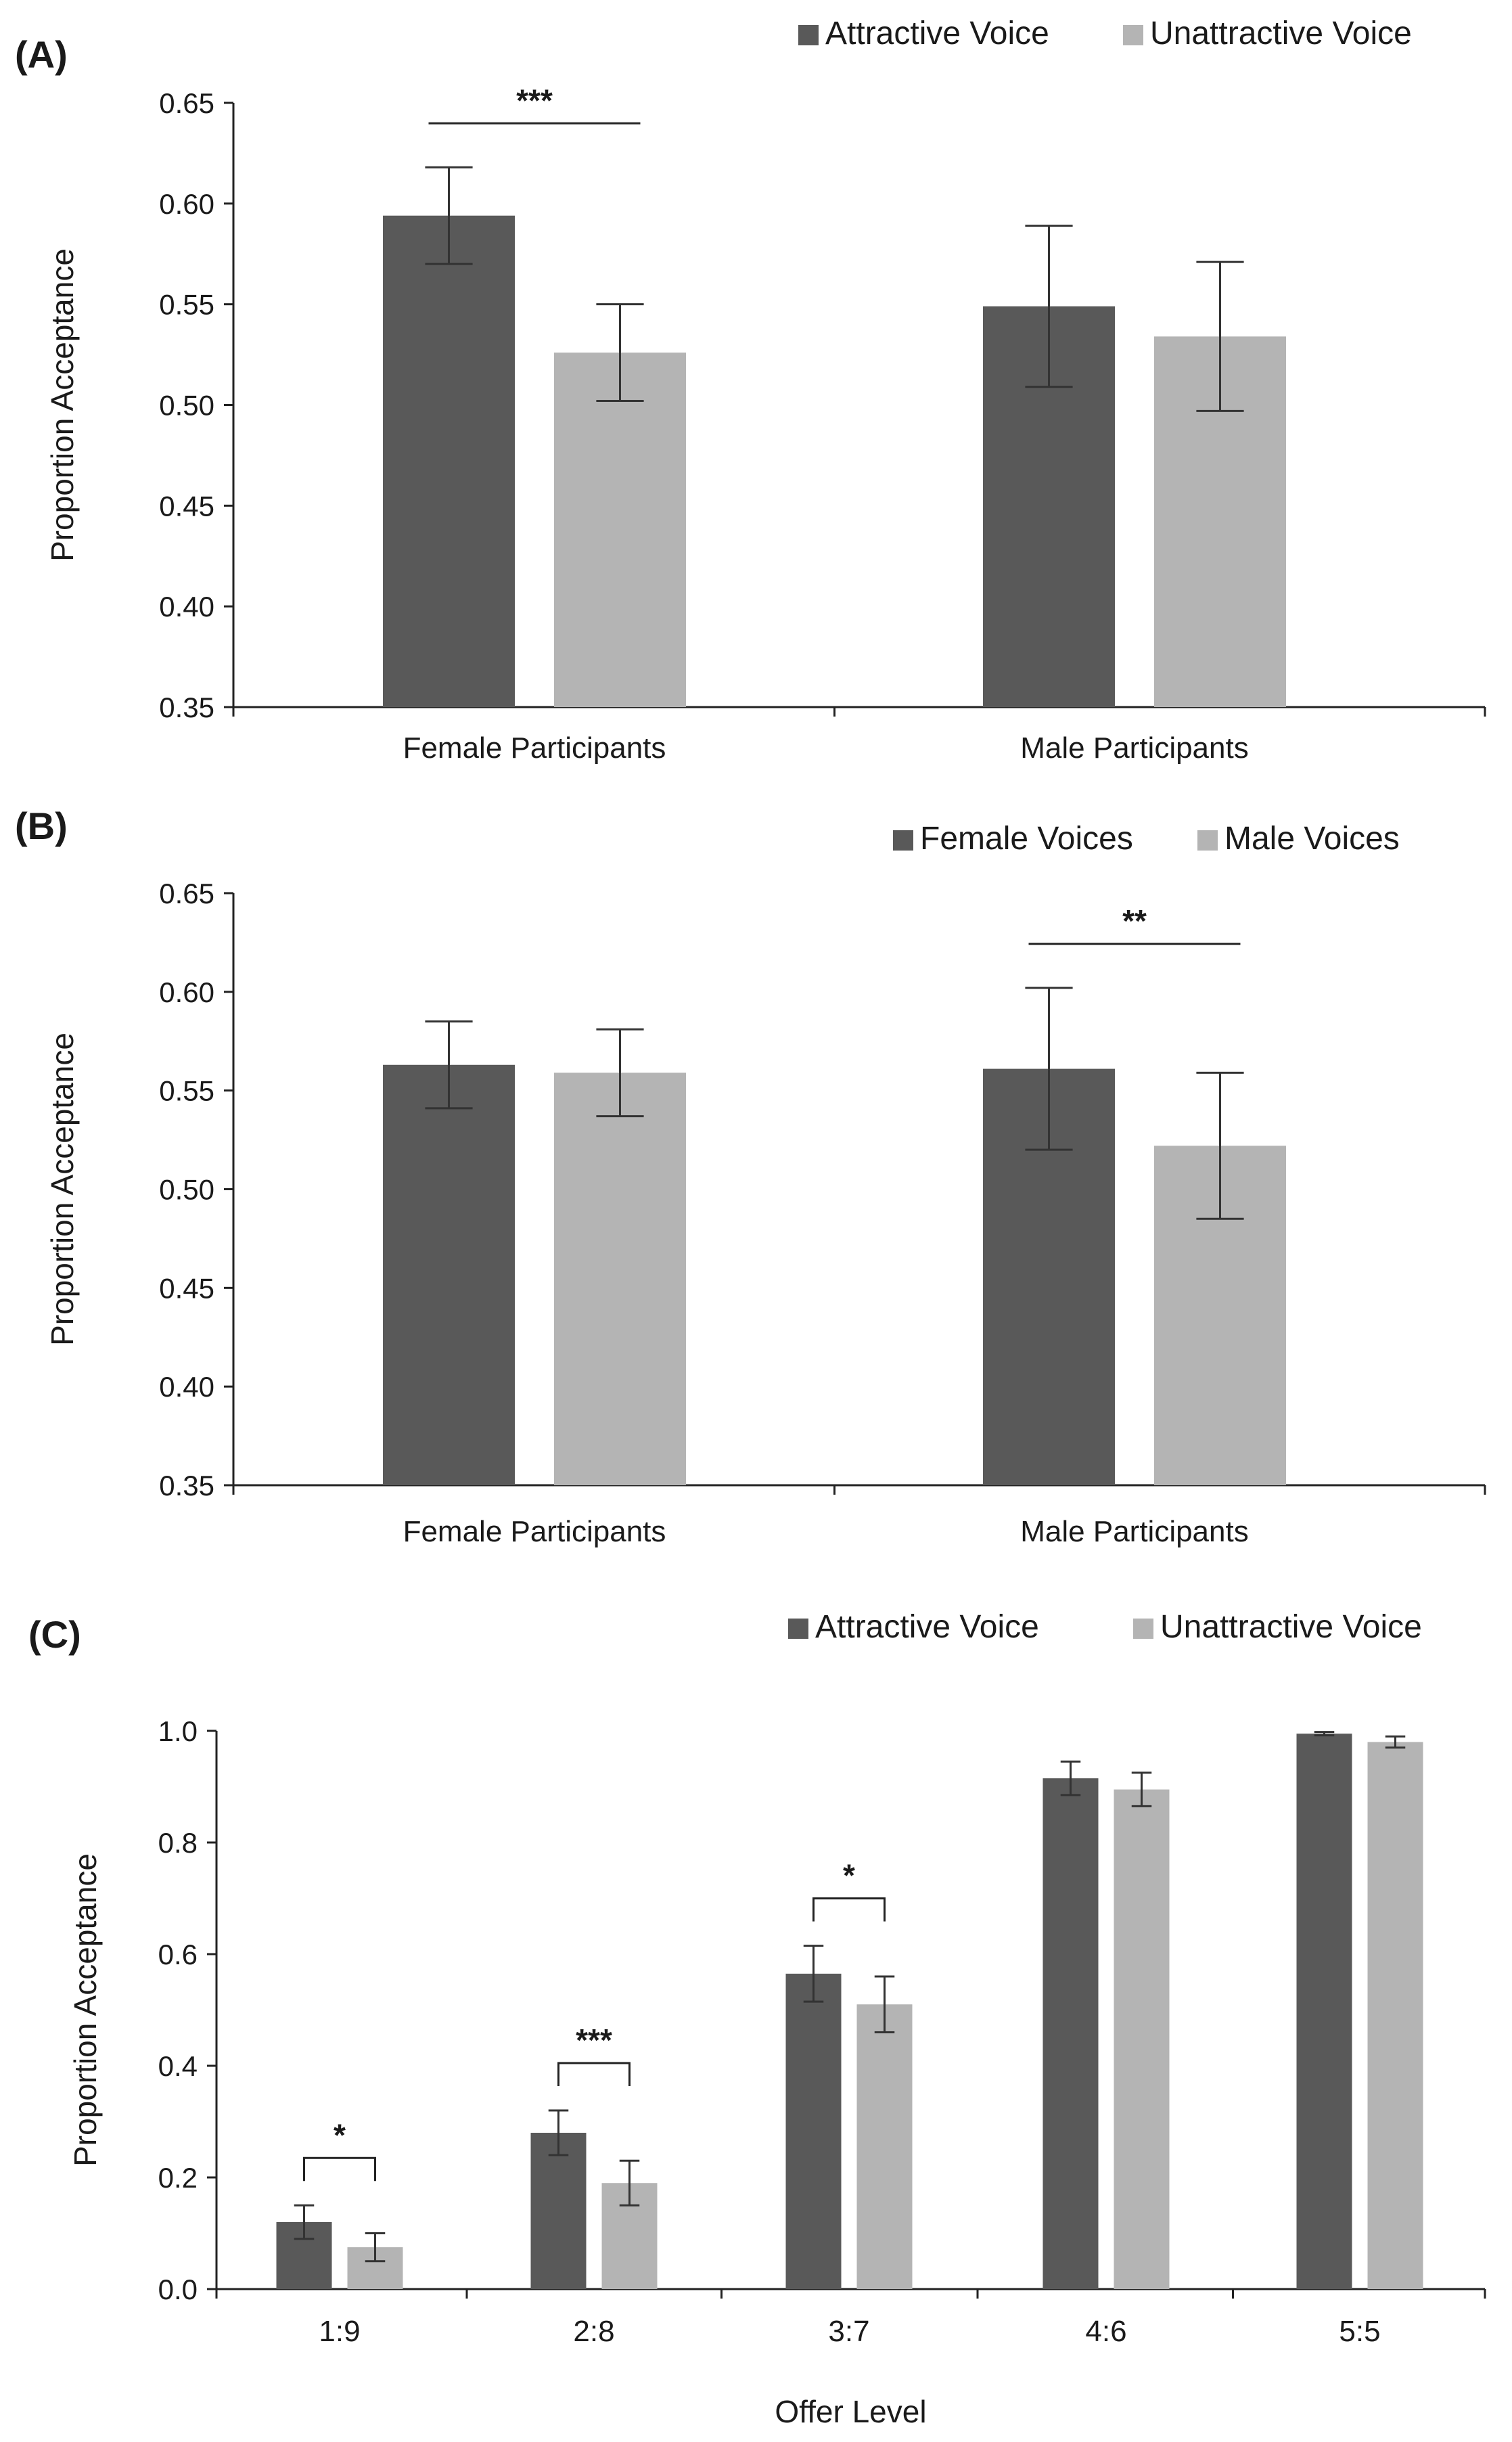 Image resolution: width=1512 pixels, height=2442 pixels. Describe the element at coordinates (178, 2289) in the screenshot. I see `y-tick-label: 0.0` at that location.